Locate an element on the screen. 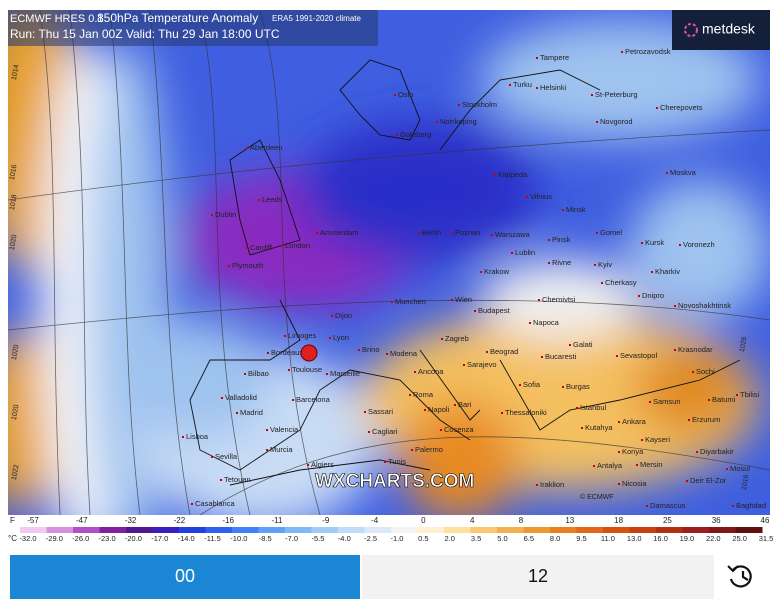  city-label: Zagreb is located at coordinates (457, 338).